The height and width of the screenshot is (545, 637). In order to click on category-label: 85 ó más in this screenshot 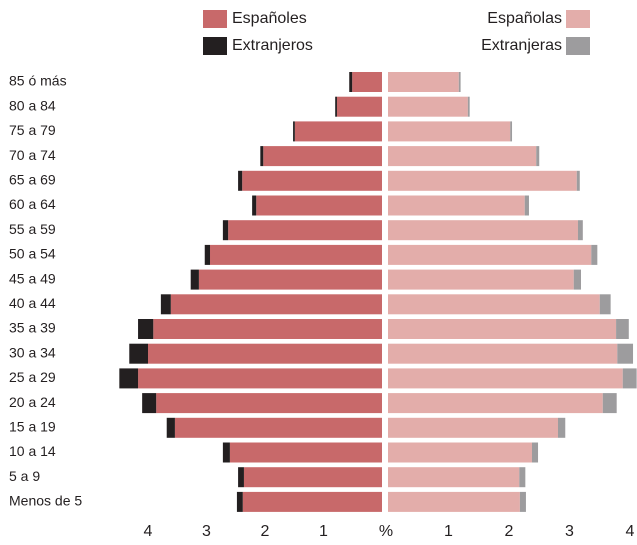, I will do `click(38, 81)`.